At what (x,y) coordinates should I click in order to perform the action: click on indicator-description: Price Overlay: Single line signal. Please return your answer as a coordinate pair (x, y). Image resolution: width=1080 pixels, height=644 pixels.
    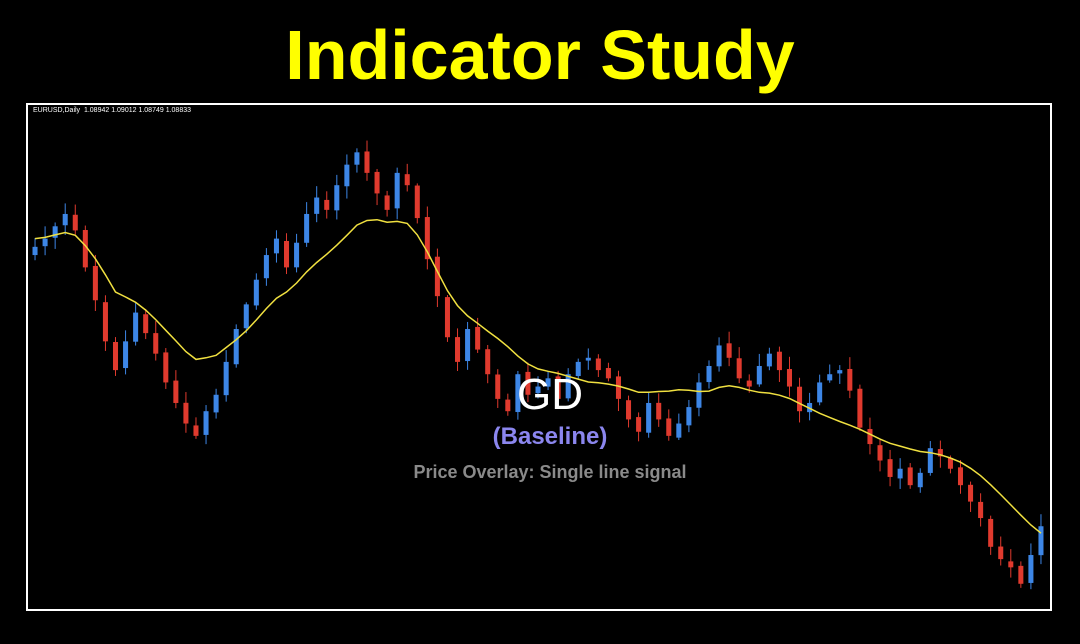
    Looking at the image, I should click on (550, 472).